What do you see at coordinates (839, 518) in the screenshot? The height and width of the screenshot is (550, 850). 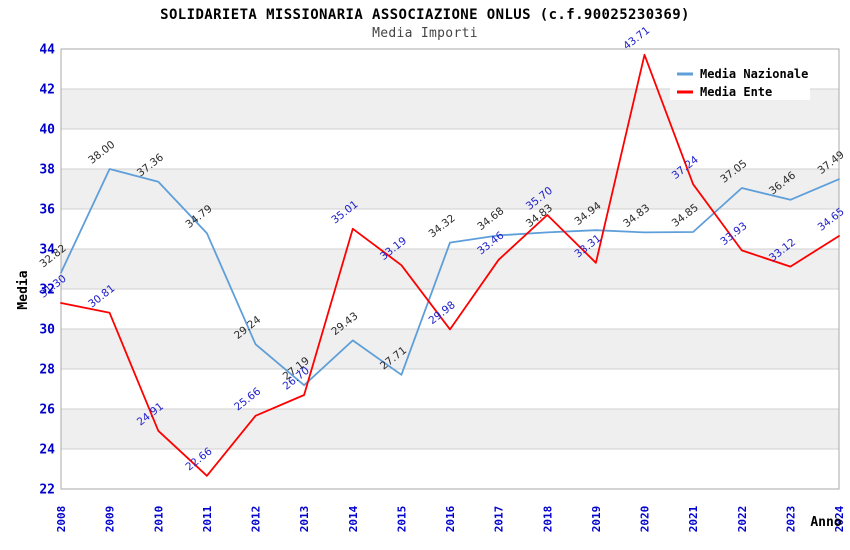 I see `x-tick-label: 2024` at bounding box center [839, 518].